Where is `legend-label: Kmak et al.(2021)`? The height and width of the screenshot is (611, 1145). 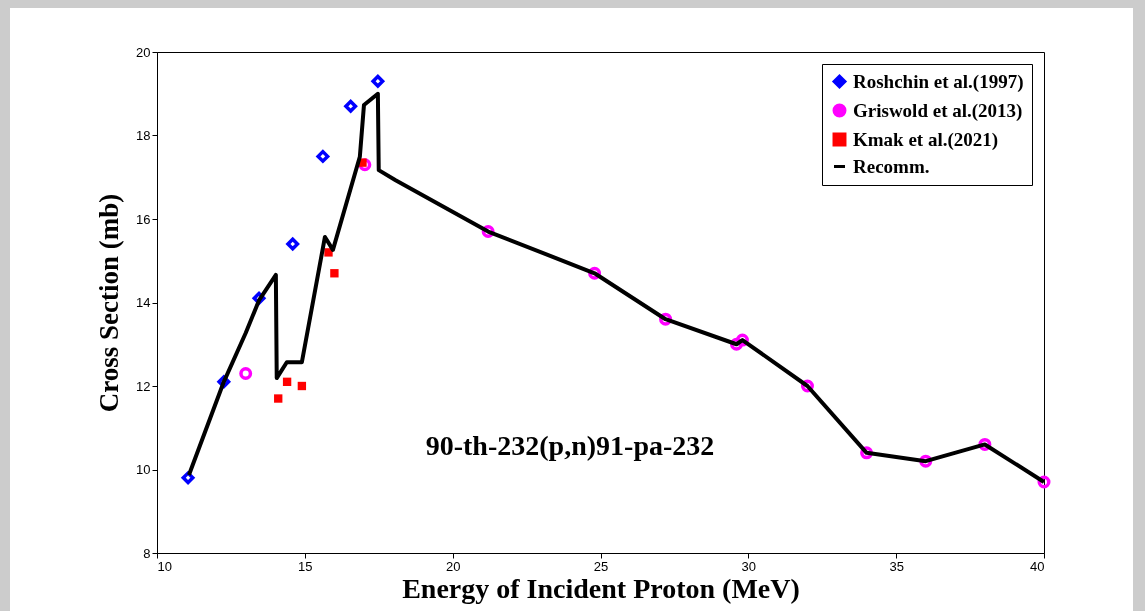
legend-label: Kmak et al.(2021) is located at coordinates (926, 139).